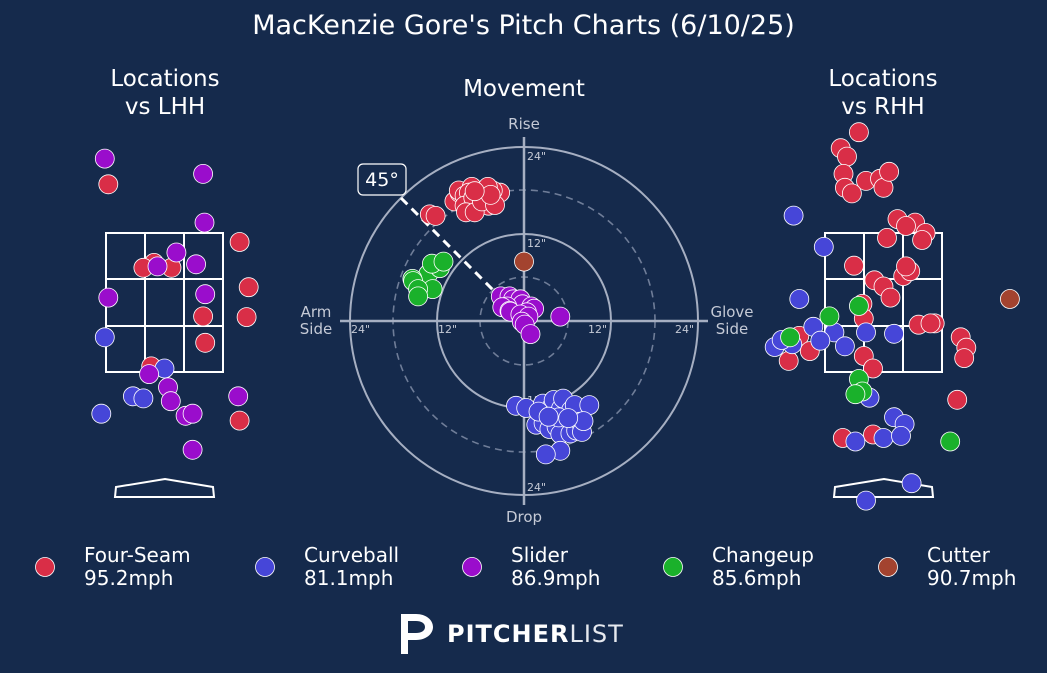 Image resolution: width=1047 pixels, height=673 pixels. I want to click on arm-angle-line, so click(451, 248).